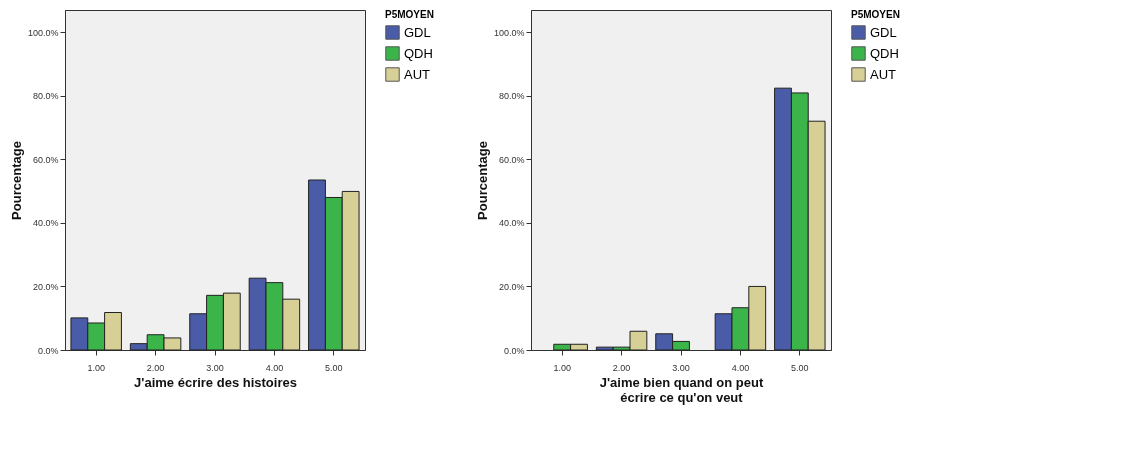  Describe the element at coordinates (215, 382) in the screenshot. I see `x-axis-title: J'aime écrire des histoires` at that location.